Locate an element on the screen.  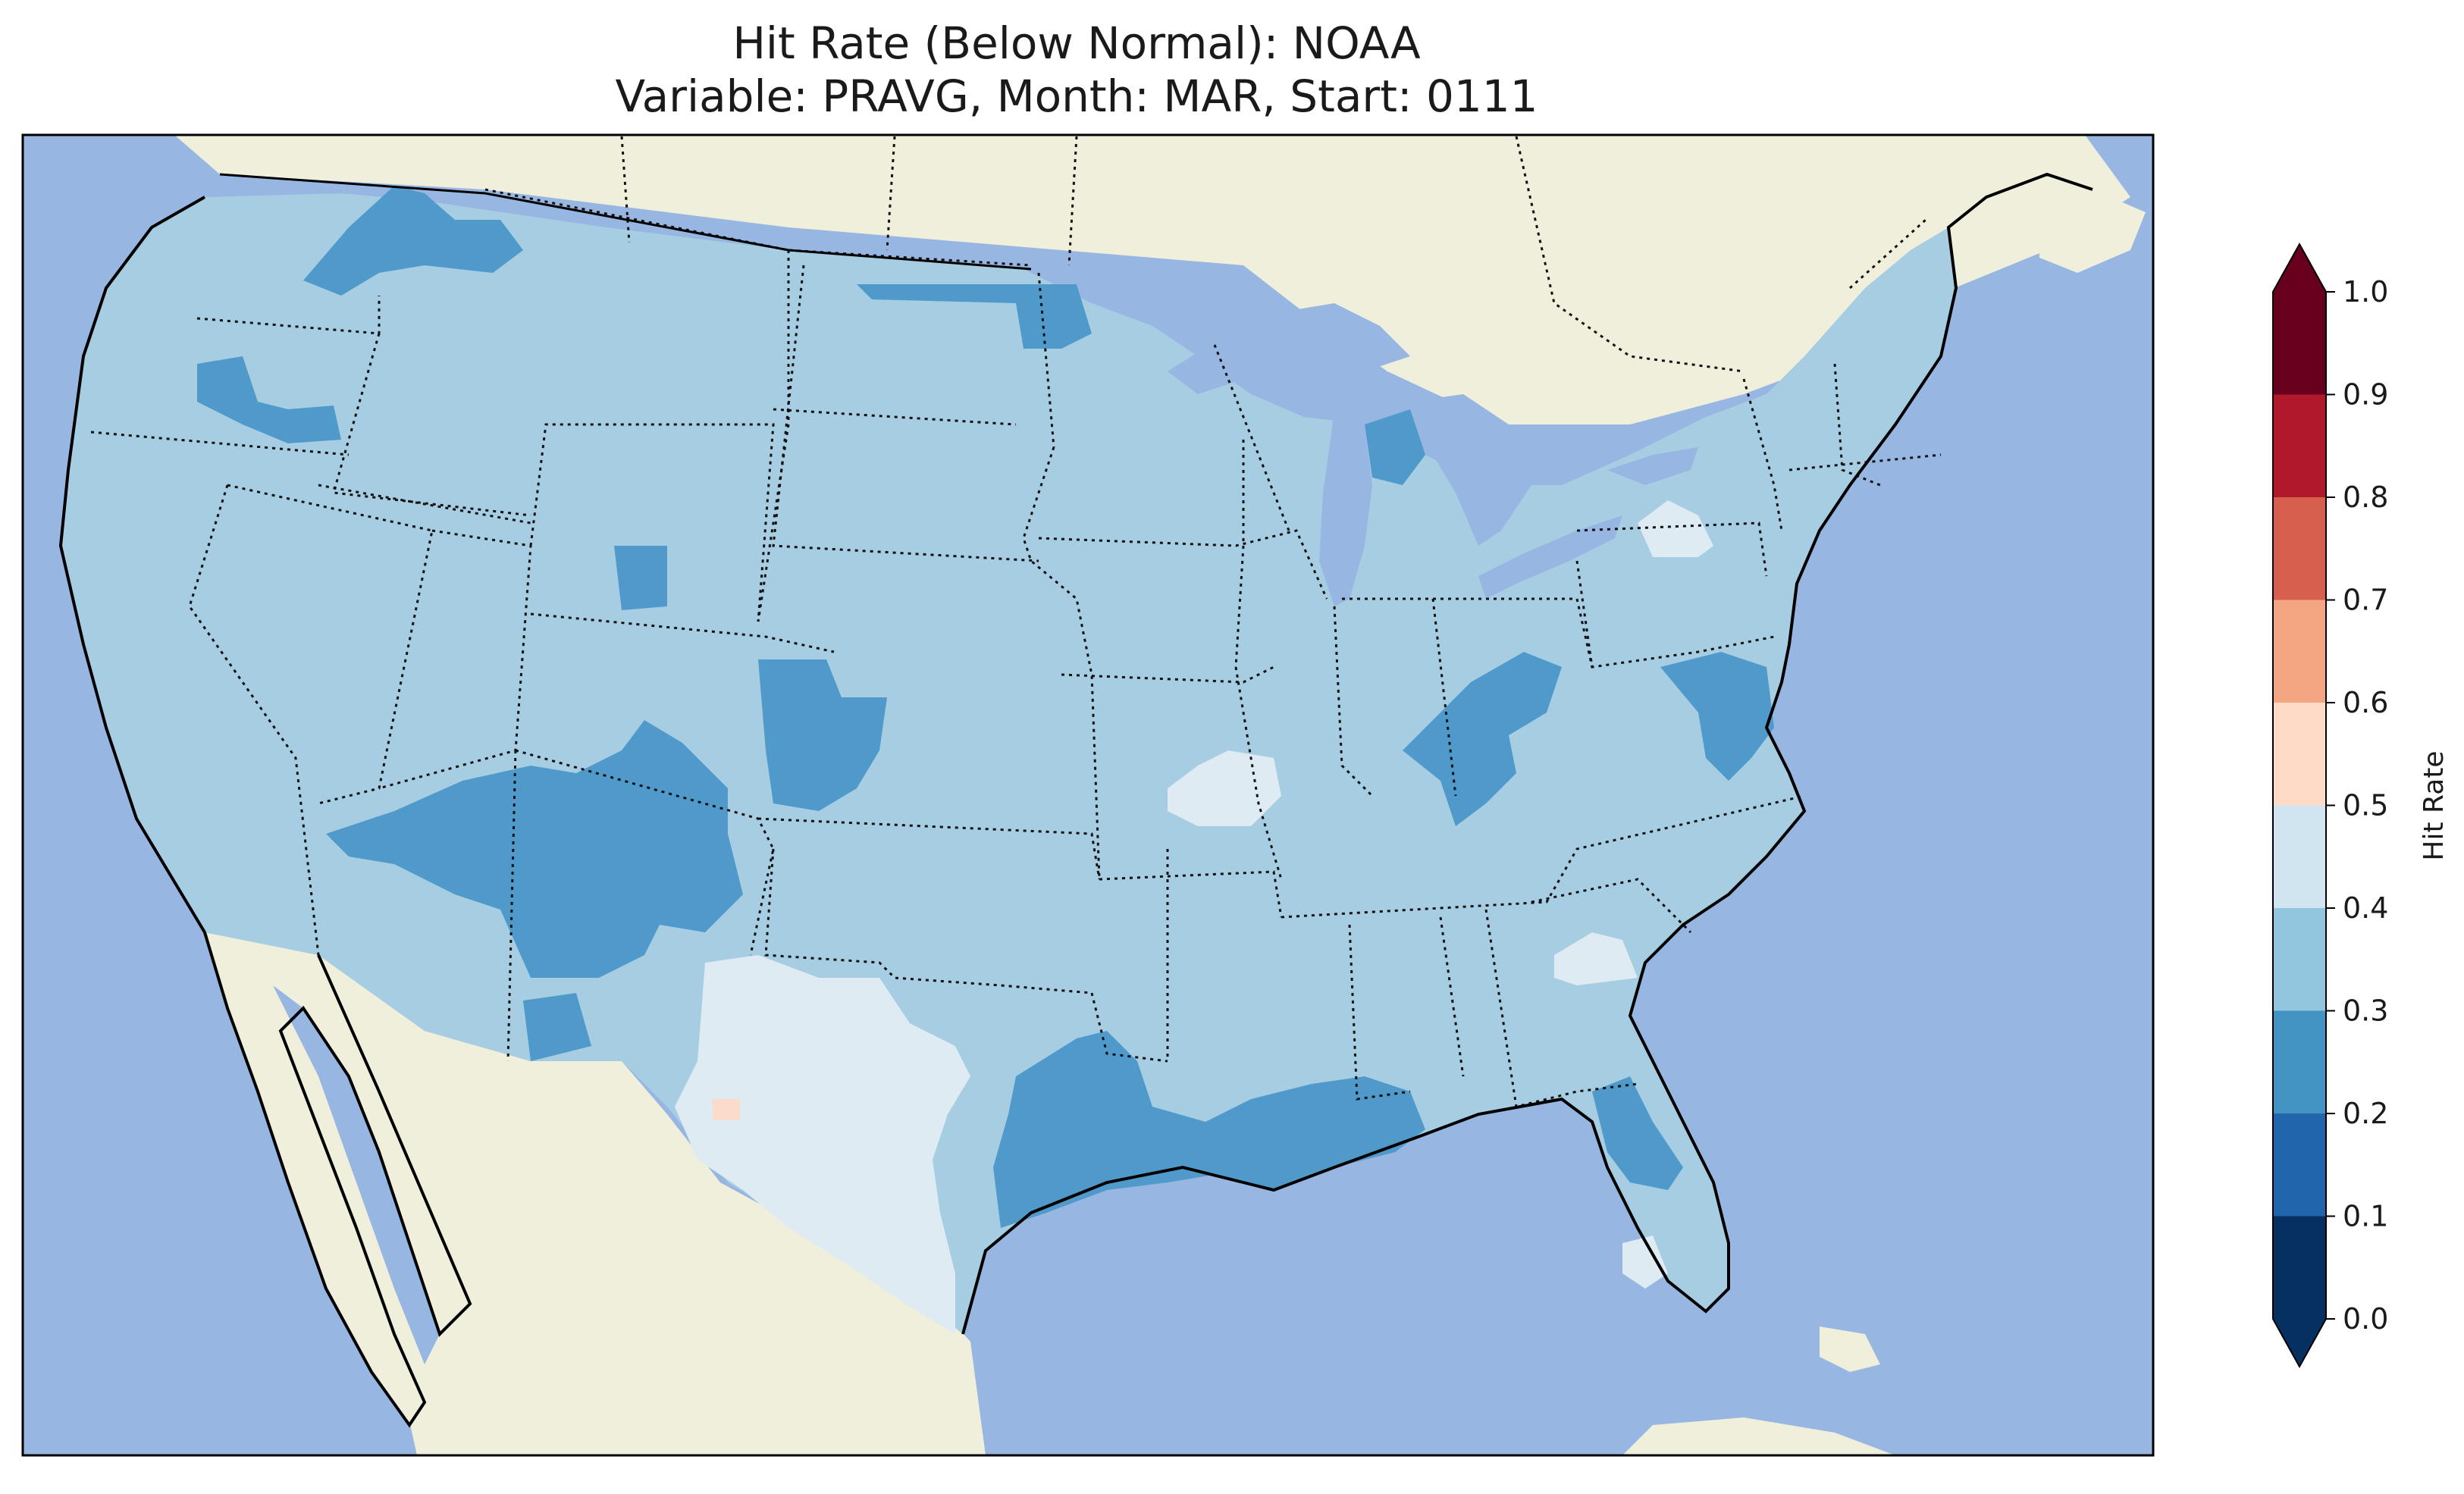
region-low-ohio-valley is located at coordinates (1482, 739).